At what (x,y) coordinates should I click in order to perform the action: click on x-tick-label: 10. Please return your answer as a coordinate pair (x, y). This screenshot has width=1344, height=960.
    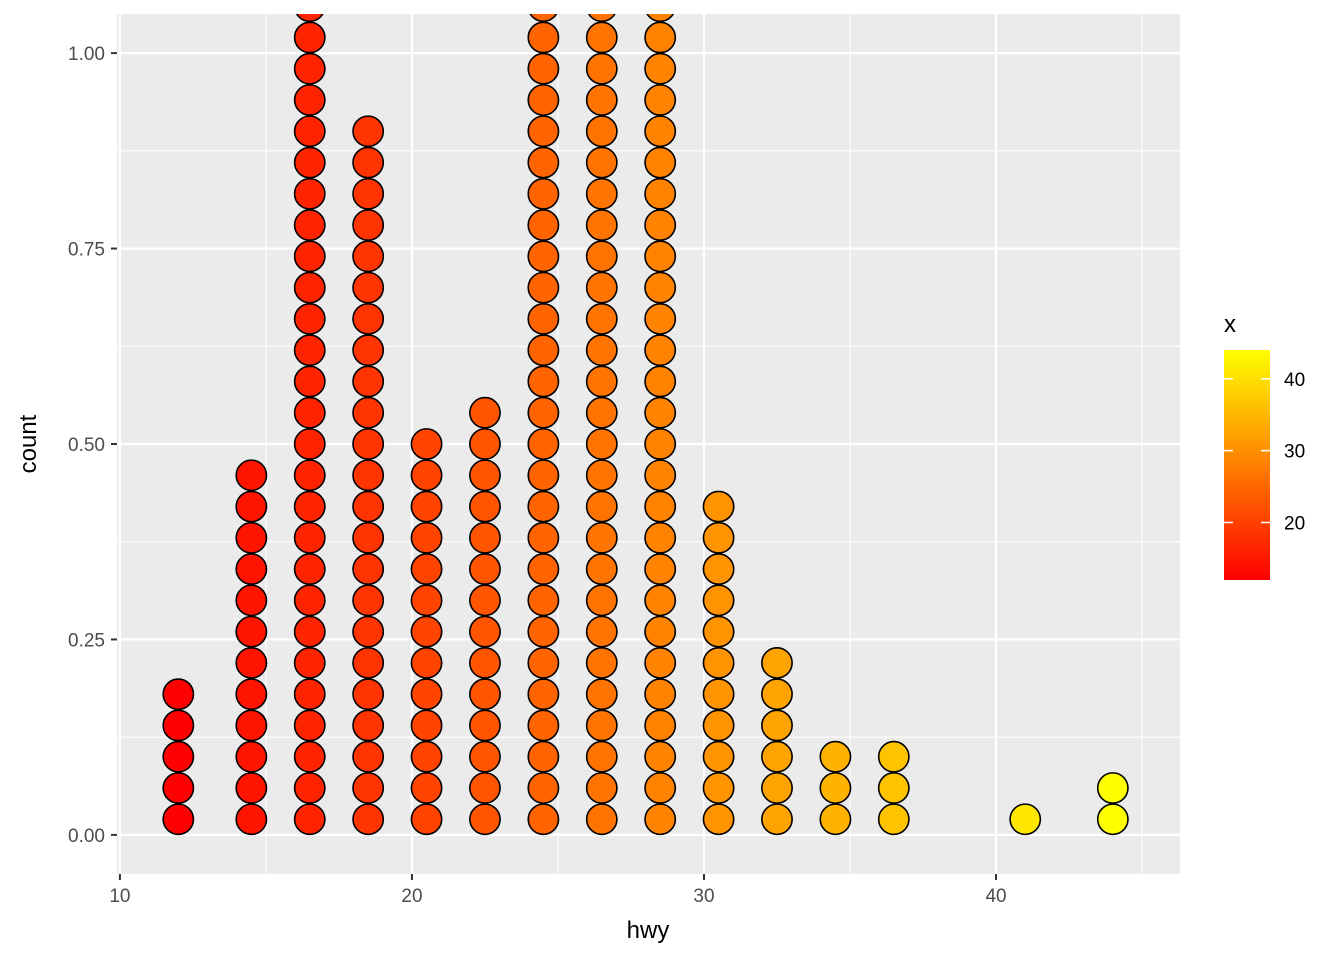
    Looking at the image, I should click on (119, 896).